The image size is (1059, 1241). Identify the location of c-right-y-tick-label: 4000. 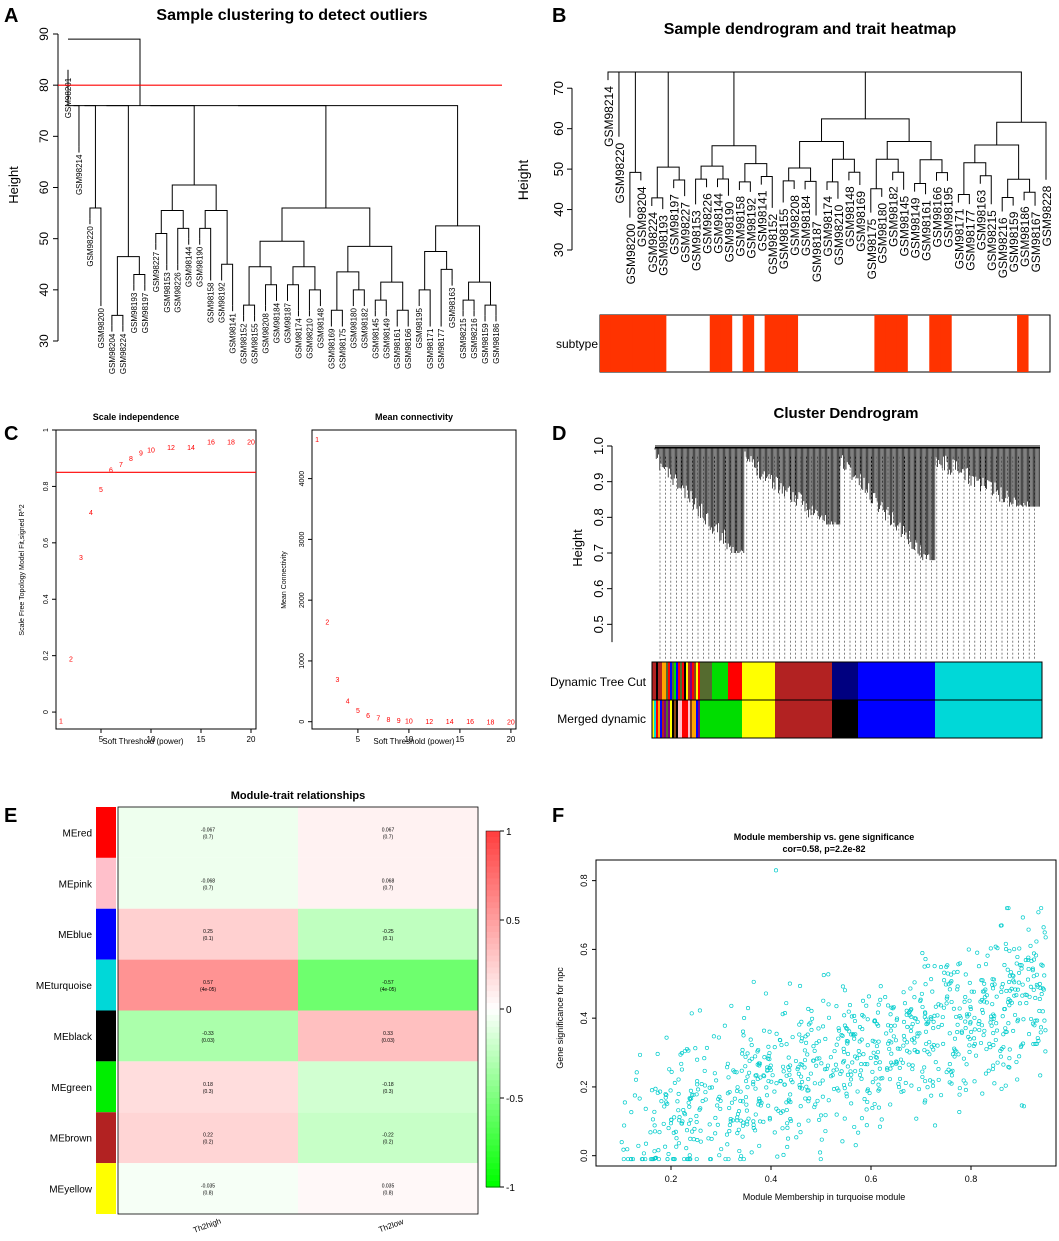
(302, 479).